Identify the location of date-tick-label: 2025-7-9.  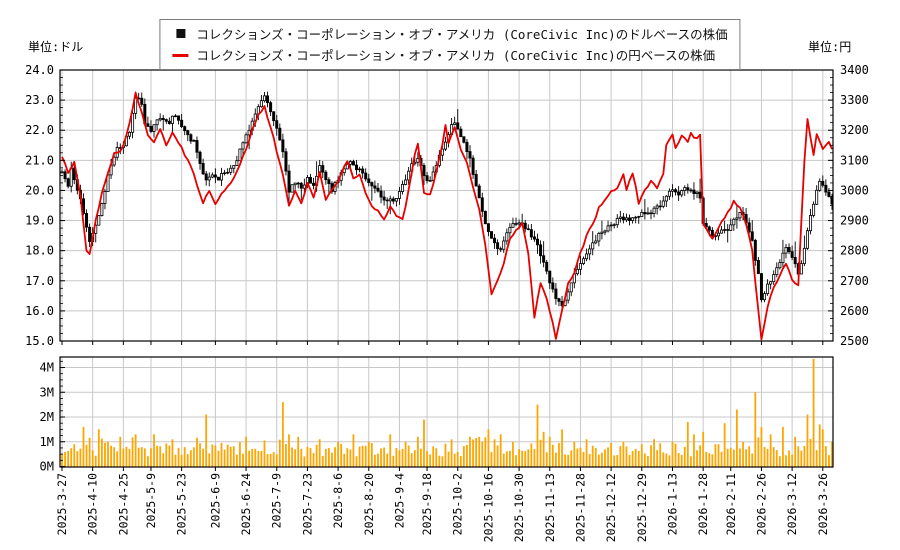
(277, 500).